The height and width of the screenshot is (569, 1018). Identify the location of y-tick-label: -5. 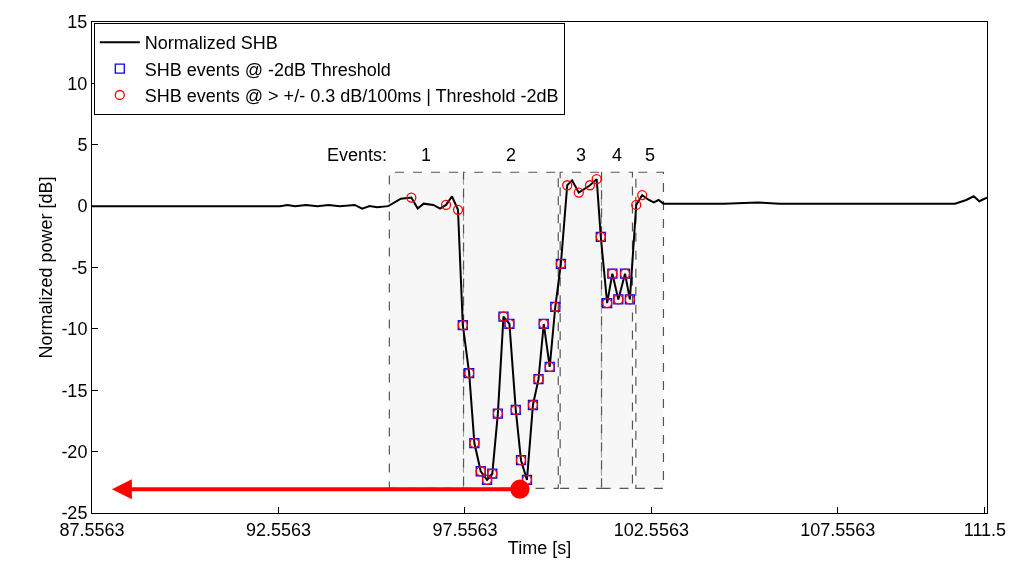
(79, 267).